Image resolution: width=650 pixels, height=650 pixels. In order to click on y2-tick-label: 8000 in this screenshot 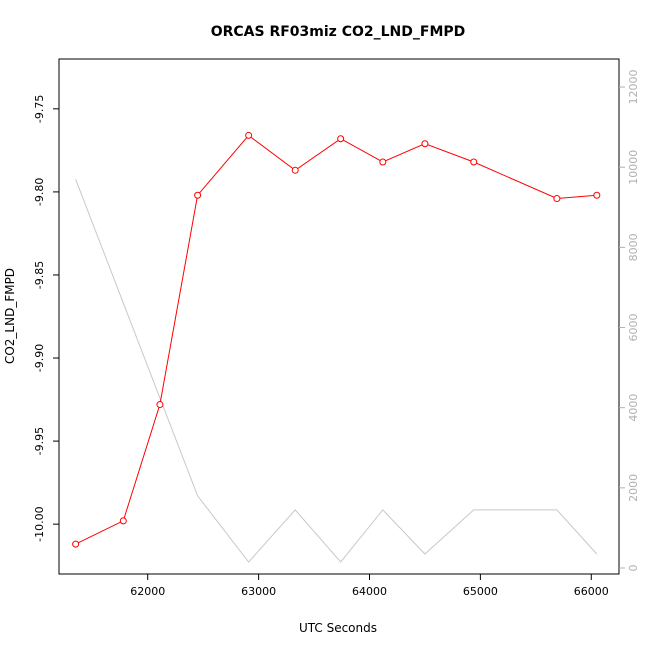, I will do `click(633, 247)`.